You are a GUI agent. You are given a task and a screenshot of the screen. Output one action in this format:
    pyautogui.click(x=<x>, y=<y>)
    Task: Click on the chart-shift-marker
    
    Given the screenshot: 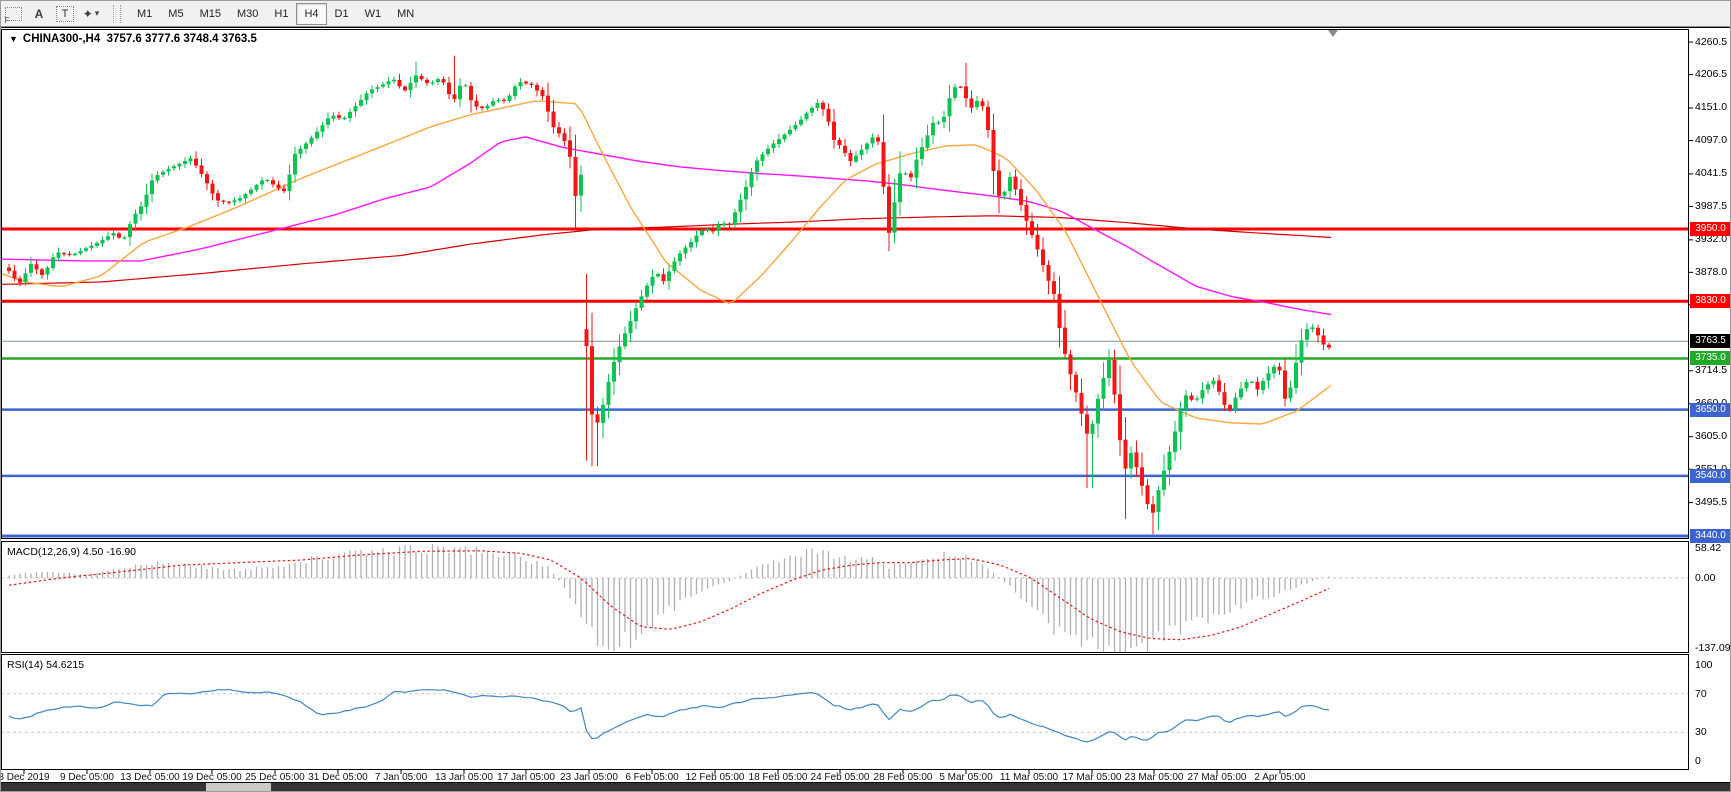 What is the action you would take?
    pyautogui.click(x=1333, y=33)
    